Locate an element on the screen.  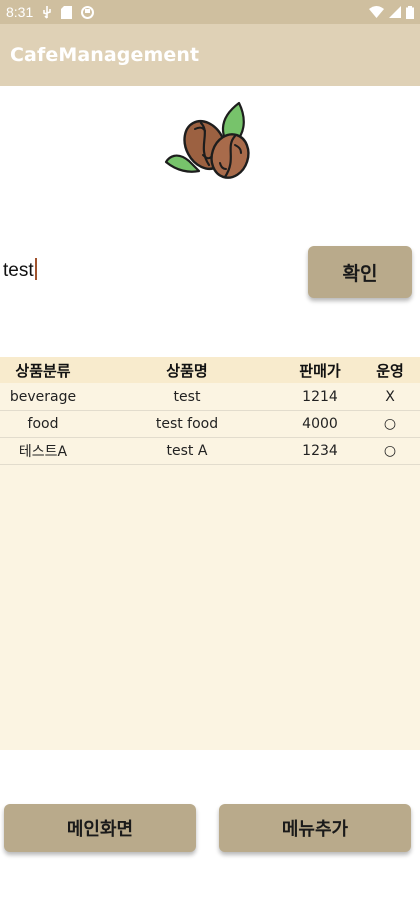
table-row: 테스트A test A 1234 ○ is located at coordinates (210, 451).